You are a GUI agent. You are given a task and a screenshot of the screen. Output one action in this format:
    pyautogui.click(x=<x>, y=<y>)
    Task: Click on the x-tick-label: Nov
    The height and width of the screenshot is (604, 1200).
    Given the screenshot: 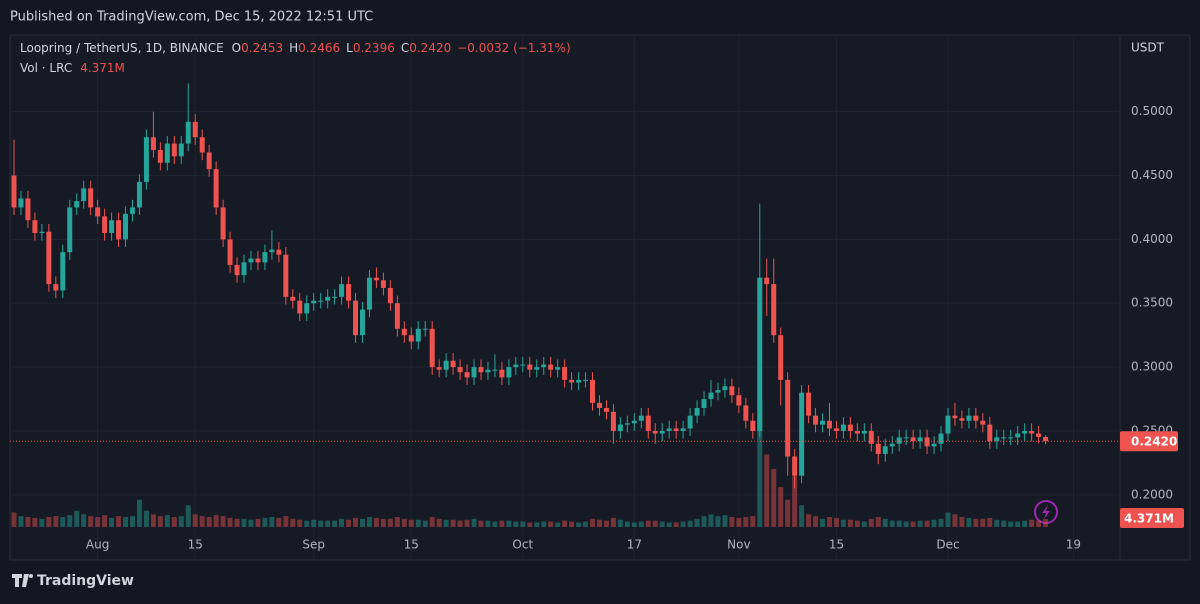 What is the action you would take?
    pyautogui.click(x=738, y=545)
    